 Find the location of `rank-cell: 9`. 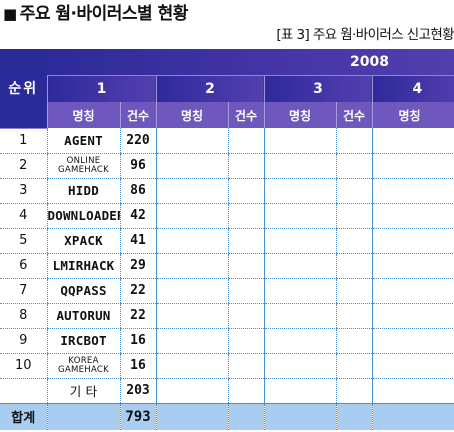

rank-cell: 9 is located at coordinates (23, 341).